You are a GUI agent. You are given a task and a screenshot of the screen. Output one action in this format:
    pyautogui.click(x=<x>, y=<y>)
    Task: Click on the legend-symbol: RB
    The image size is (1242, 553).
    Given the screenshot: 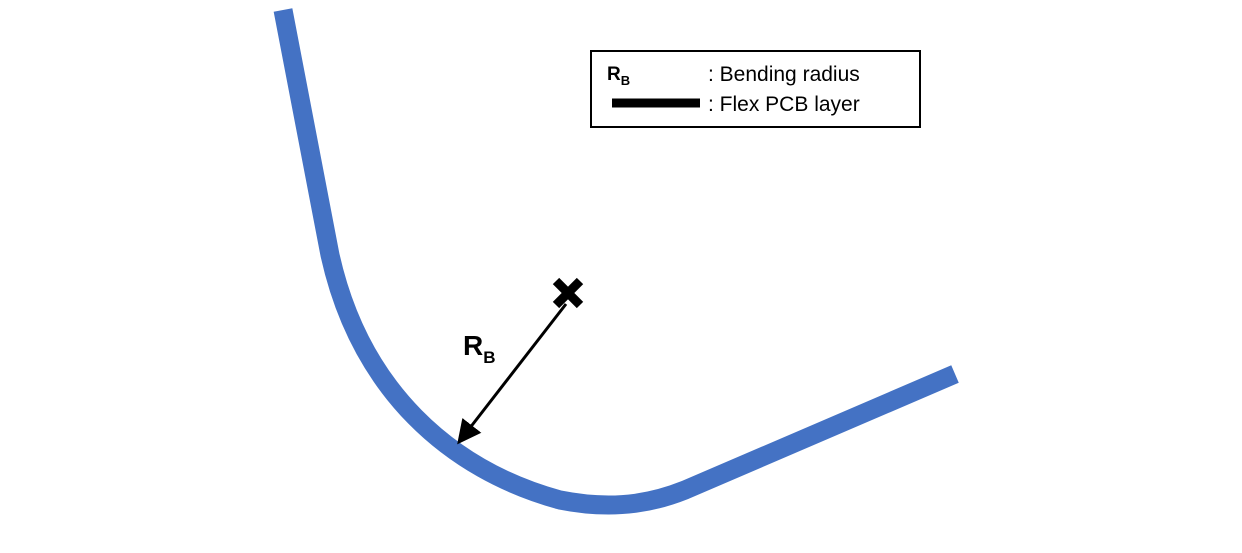 What is the action you would take?
    pyautogui.click(x=618, y=76)
    